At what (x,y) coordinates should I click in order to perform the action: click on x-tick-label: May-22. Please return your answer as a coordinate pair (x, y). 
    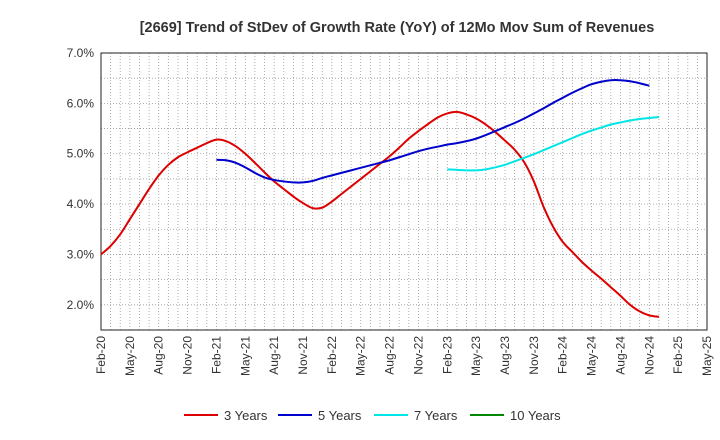
    Looking at the image, I should click on (361, 356).